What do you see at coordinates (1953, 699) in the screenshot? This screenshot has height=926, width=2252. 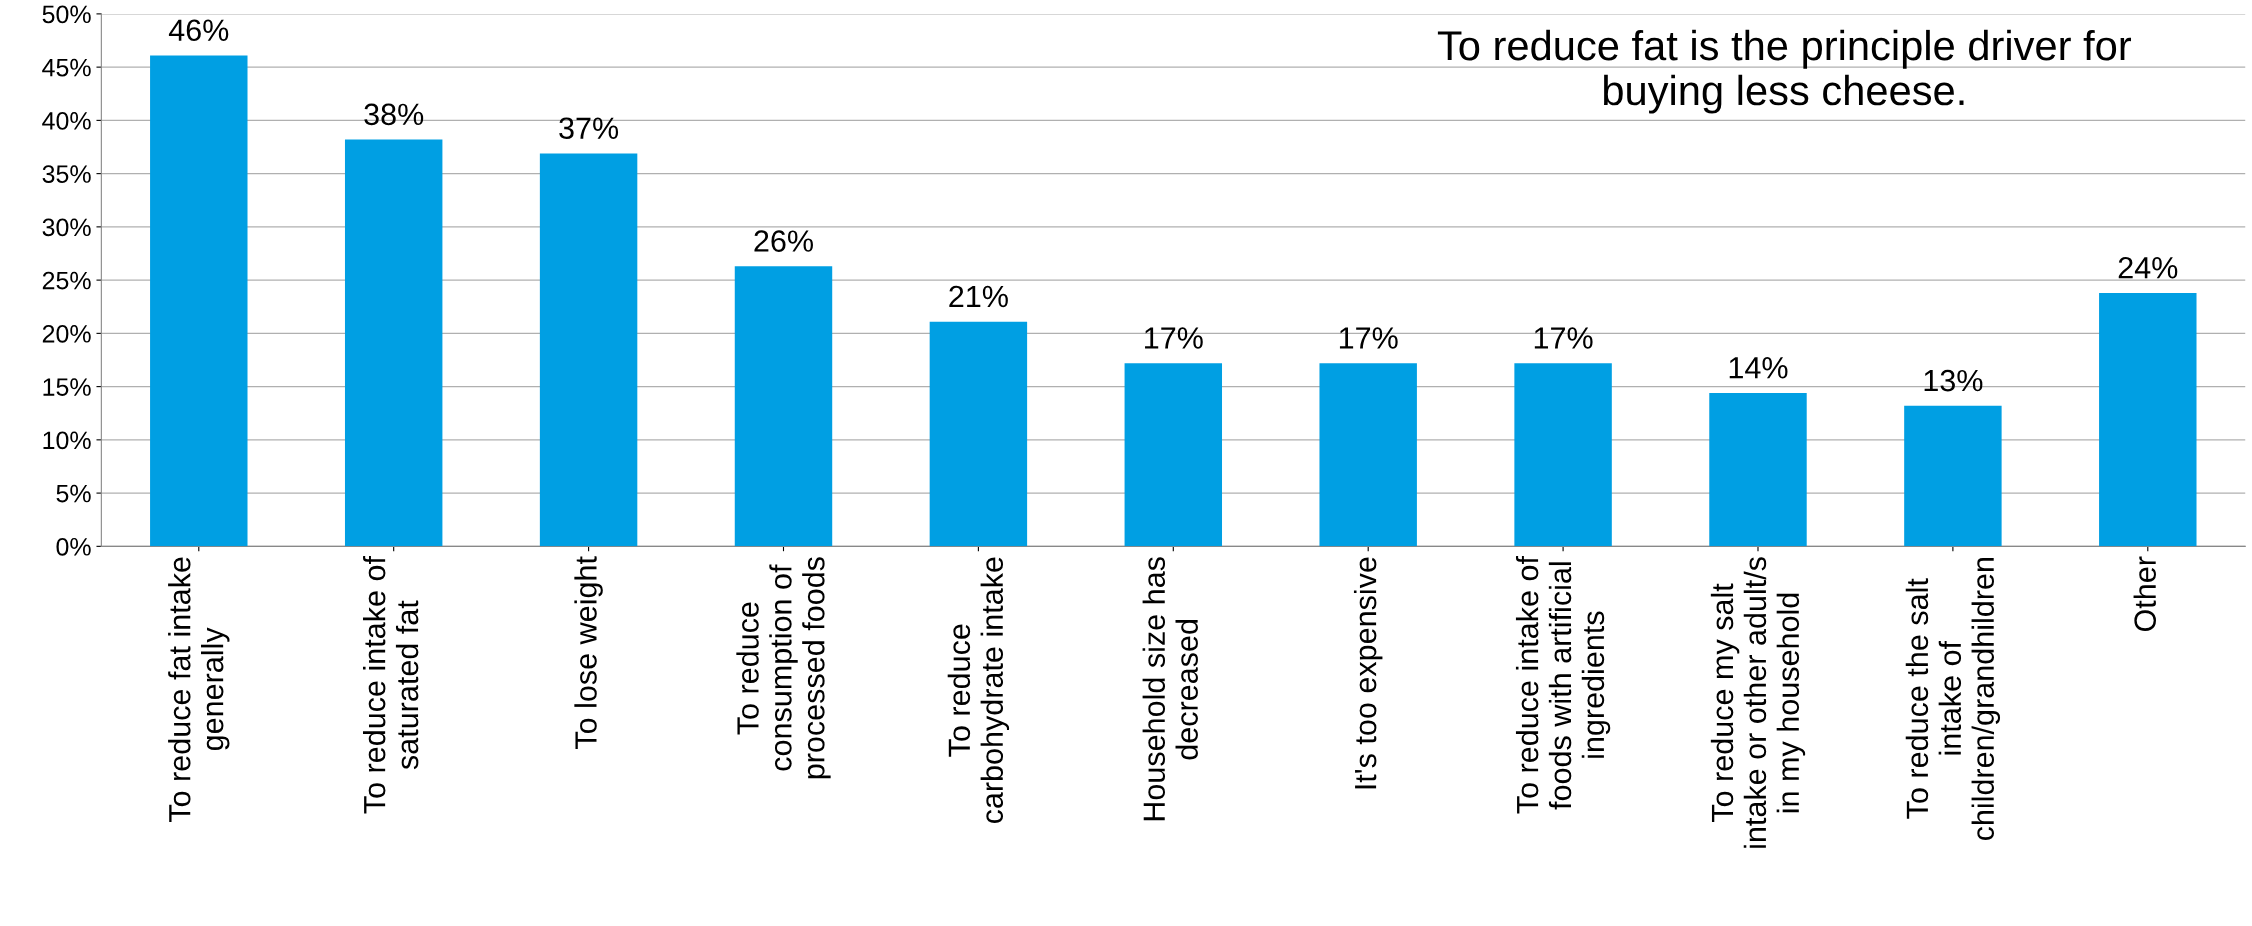 I see `x-tick-label: To reduce the salt intake of children/grandhildren` at bounding box center [1953, 699].